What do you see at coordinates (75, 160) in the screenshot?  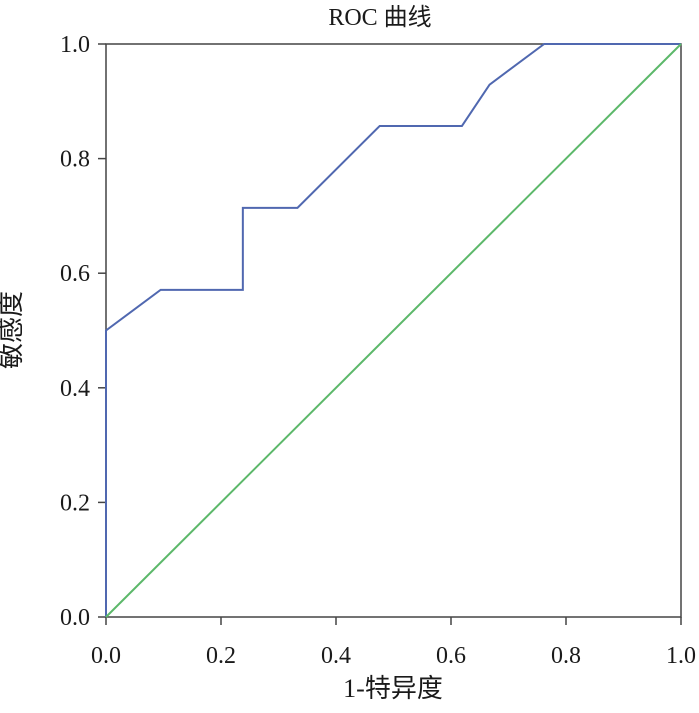 I see `y-tick-label: 0.8` at bounding box center [75, 160].